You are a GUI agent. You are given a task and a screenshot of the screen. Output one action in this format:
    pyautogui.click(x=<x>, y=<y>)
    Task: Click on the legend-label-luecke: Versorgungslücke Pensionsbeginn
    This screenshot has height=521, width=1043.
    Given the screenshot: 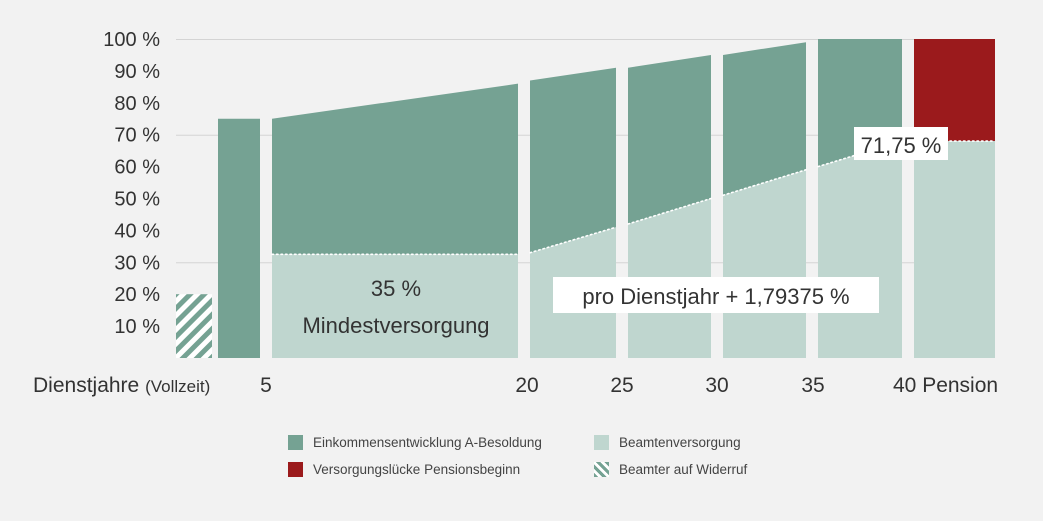 What is the action you would take?
    pyautogui.click(x=417, y=469)
    